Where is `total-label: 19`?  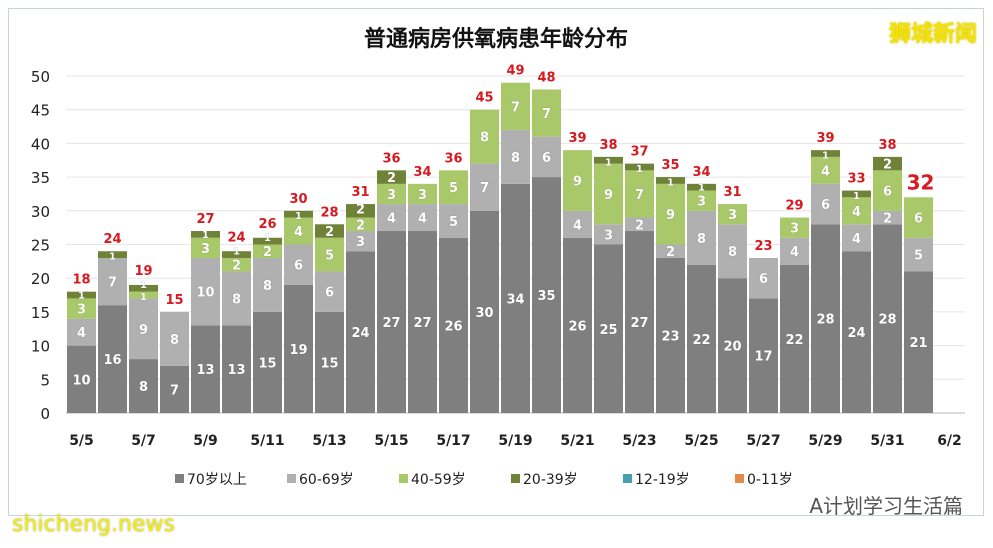
total-label: 19 is located at coordinates (143, 271).